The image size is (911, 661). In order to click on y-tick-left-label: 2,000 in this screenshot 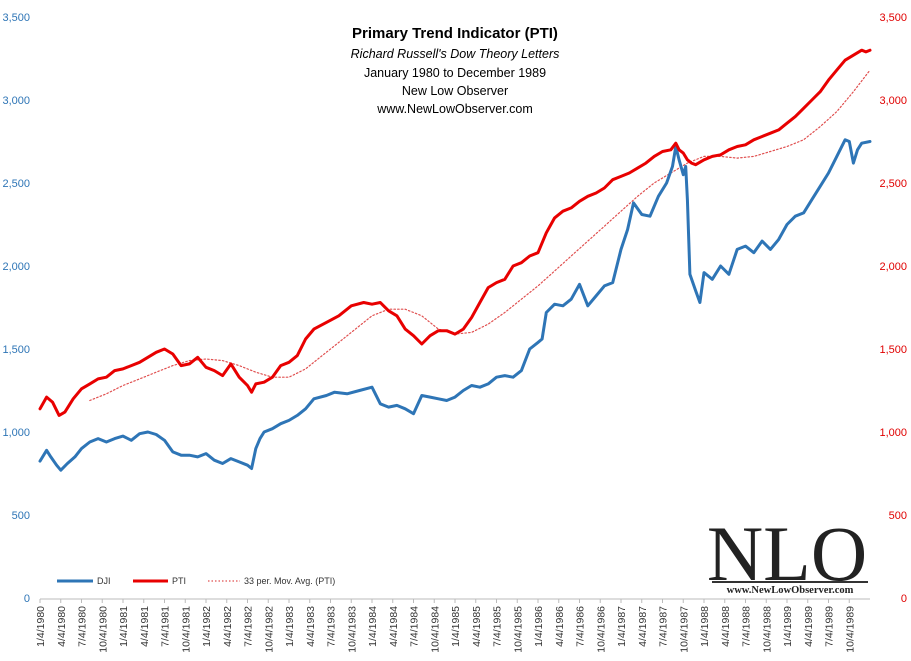, I will do `click(16, 267)`.